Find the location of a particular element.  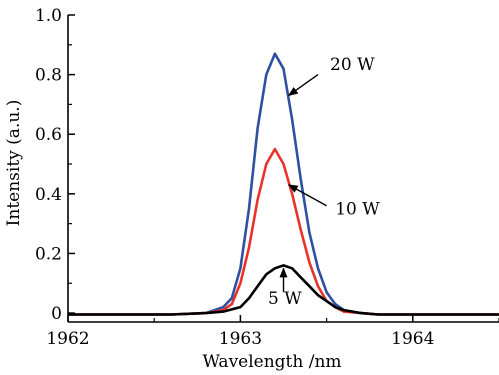

y-tick-label: 1.0 is located at coordinates (48, 16).